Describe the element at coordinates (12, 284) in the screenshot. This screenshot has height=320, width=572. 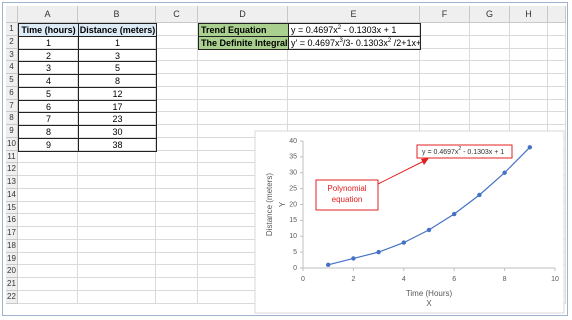
I see `row-header: 21` at that location.